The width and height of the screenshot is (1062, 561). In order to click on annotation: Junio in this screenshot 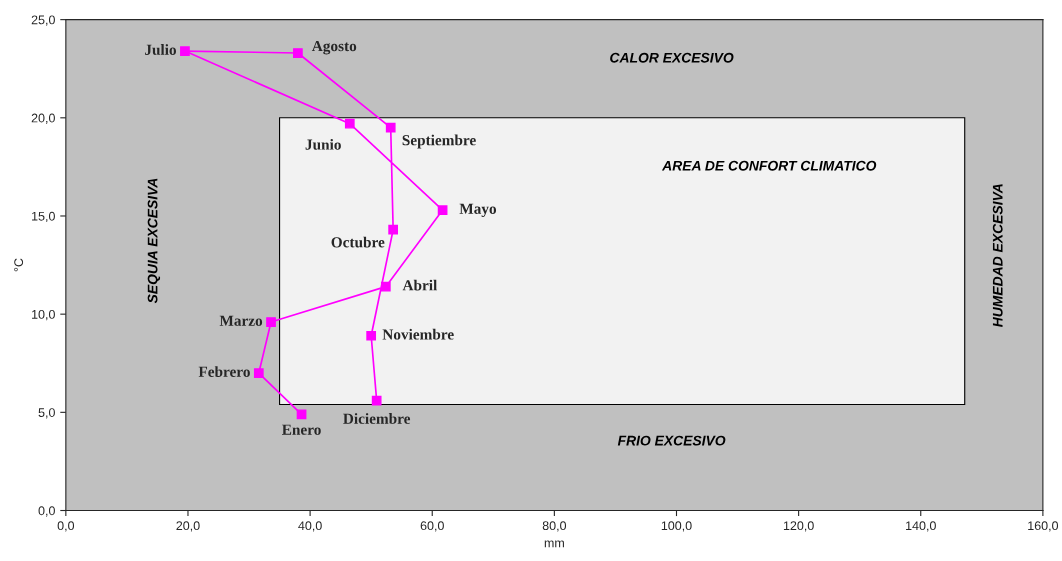, I will do `click(323, 144)`.